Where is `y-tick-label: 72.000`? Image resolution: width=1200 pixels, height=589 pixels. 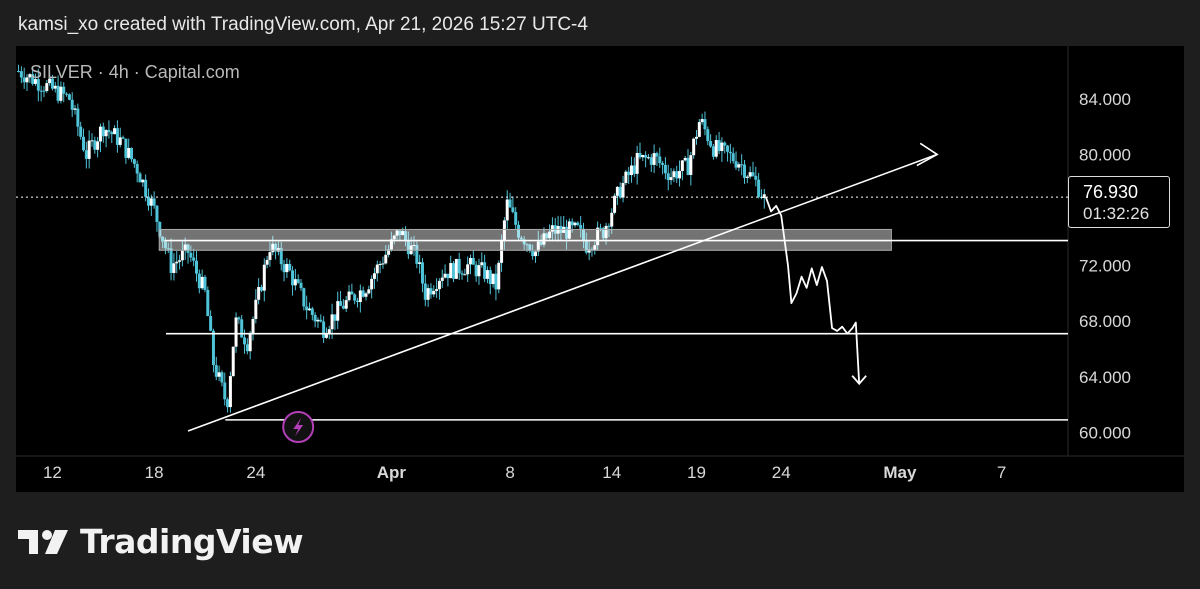 y-tick-label: 72.000 is located at coordinates (1105, 266).